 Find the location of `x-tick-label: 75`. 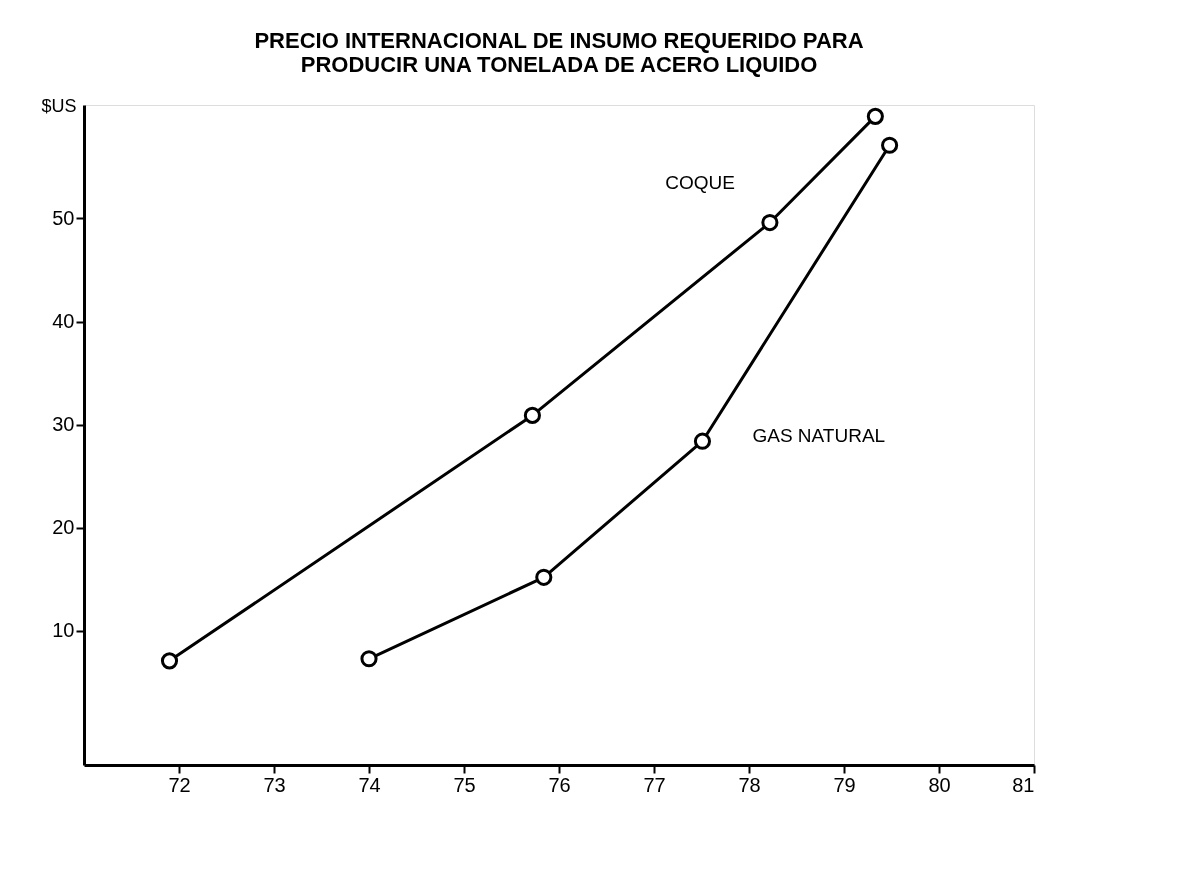

x-tick-label: 75 is located at coordinates (464, 784).